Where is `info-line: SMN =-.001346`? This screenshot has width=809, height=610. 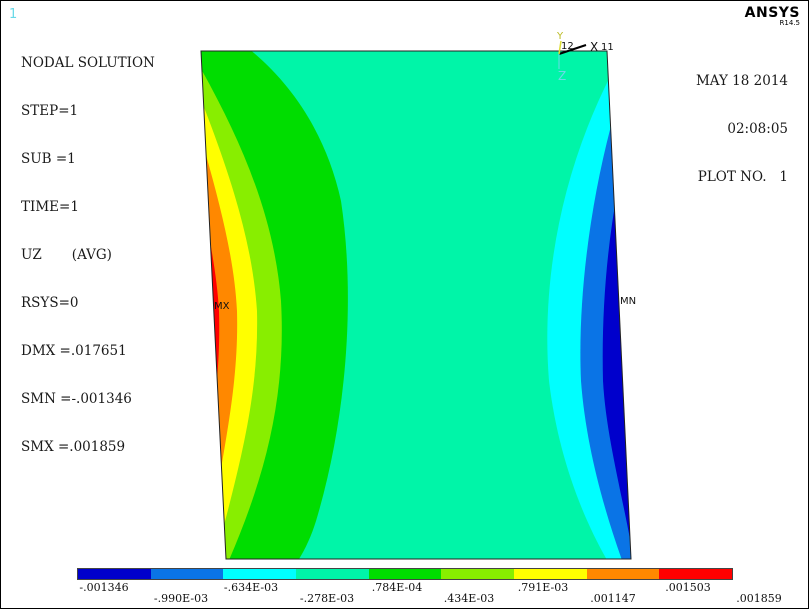
info-line: SMN =-.001346 is located at coordinates (76, 399).